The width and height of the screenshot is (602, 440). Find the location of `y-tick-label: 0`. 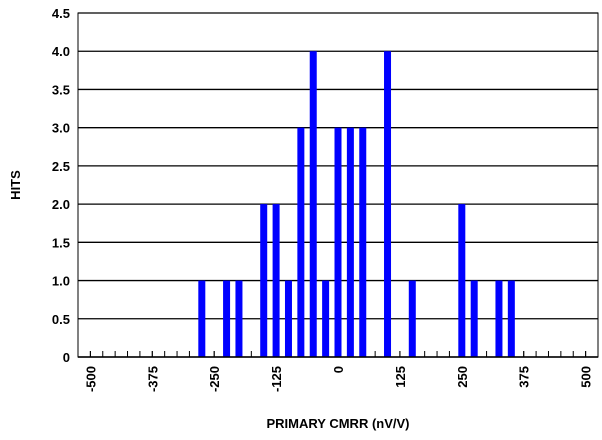

y-tick-label: 0 is located at coordinates (66, 357).